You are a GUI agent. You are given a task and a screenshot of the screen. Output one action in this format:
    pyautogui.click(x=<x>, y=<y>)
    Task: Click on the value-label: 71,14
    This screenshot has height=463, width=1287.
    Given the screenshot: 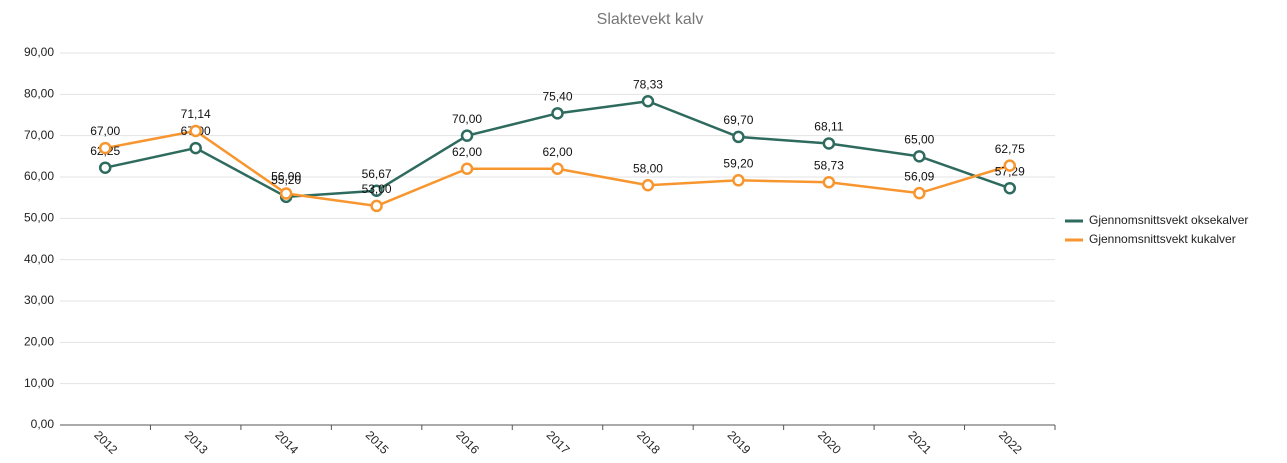 What is the action you would take?
    pyautogui.click(x=196, y=114)
    